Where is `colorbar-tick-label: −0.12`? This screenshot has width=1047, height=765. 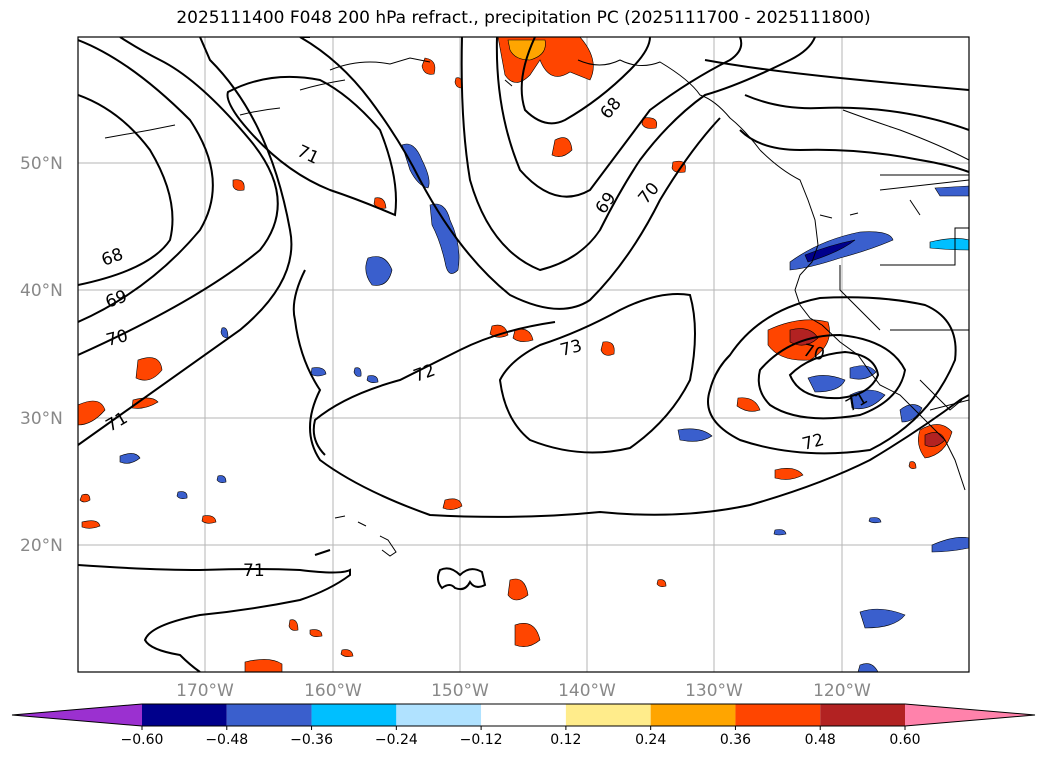
colorbar-tick-label: −0.12 is located at coordinates (481, 740).